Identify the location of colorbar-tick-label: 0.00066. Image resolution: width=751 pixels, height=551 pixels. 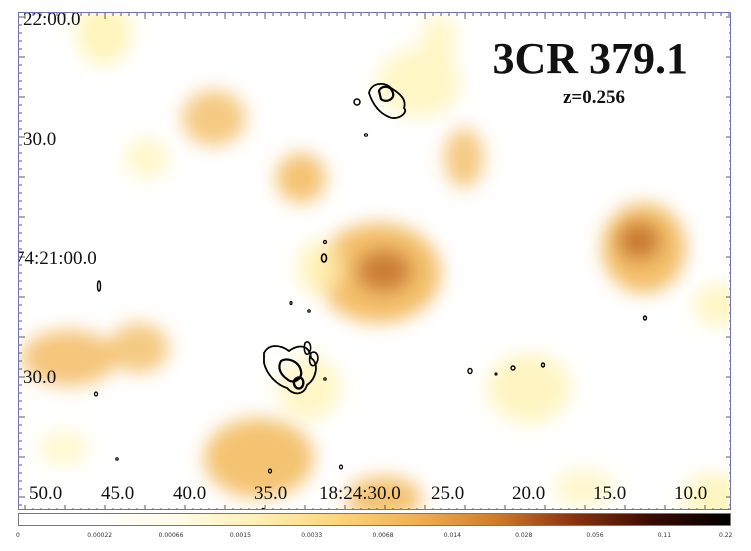
(171, 535).